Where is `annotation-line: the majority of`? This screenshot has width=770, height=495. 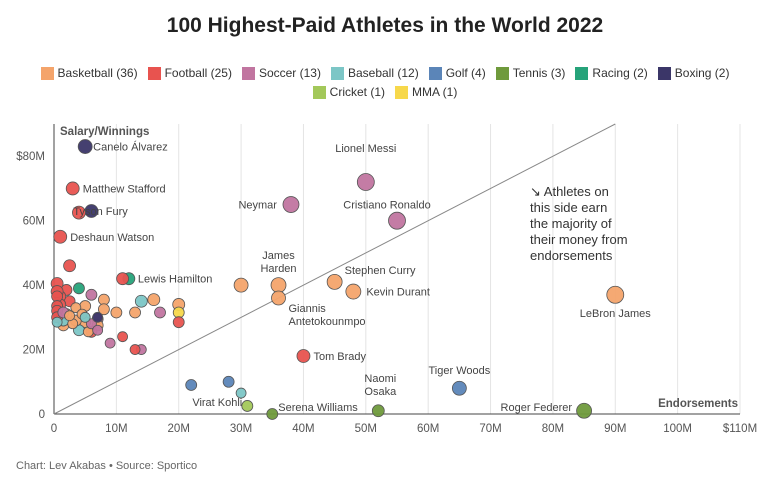
annotation-line: the majority of is located at coordinates (571, 223).